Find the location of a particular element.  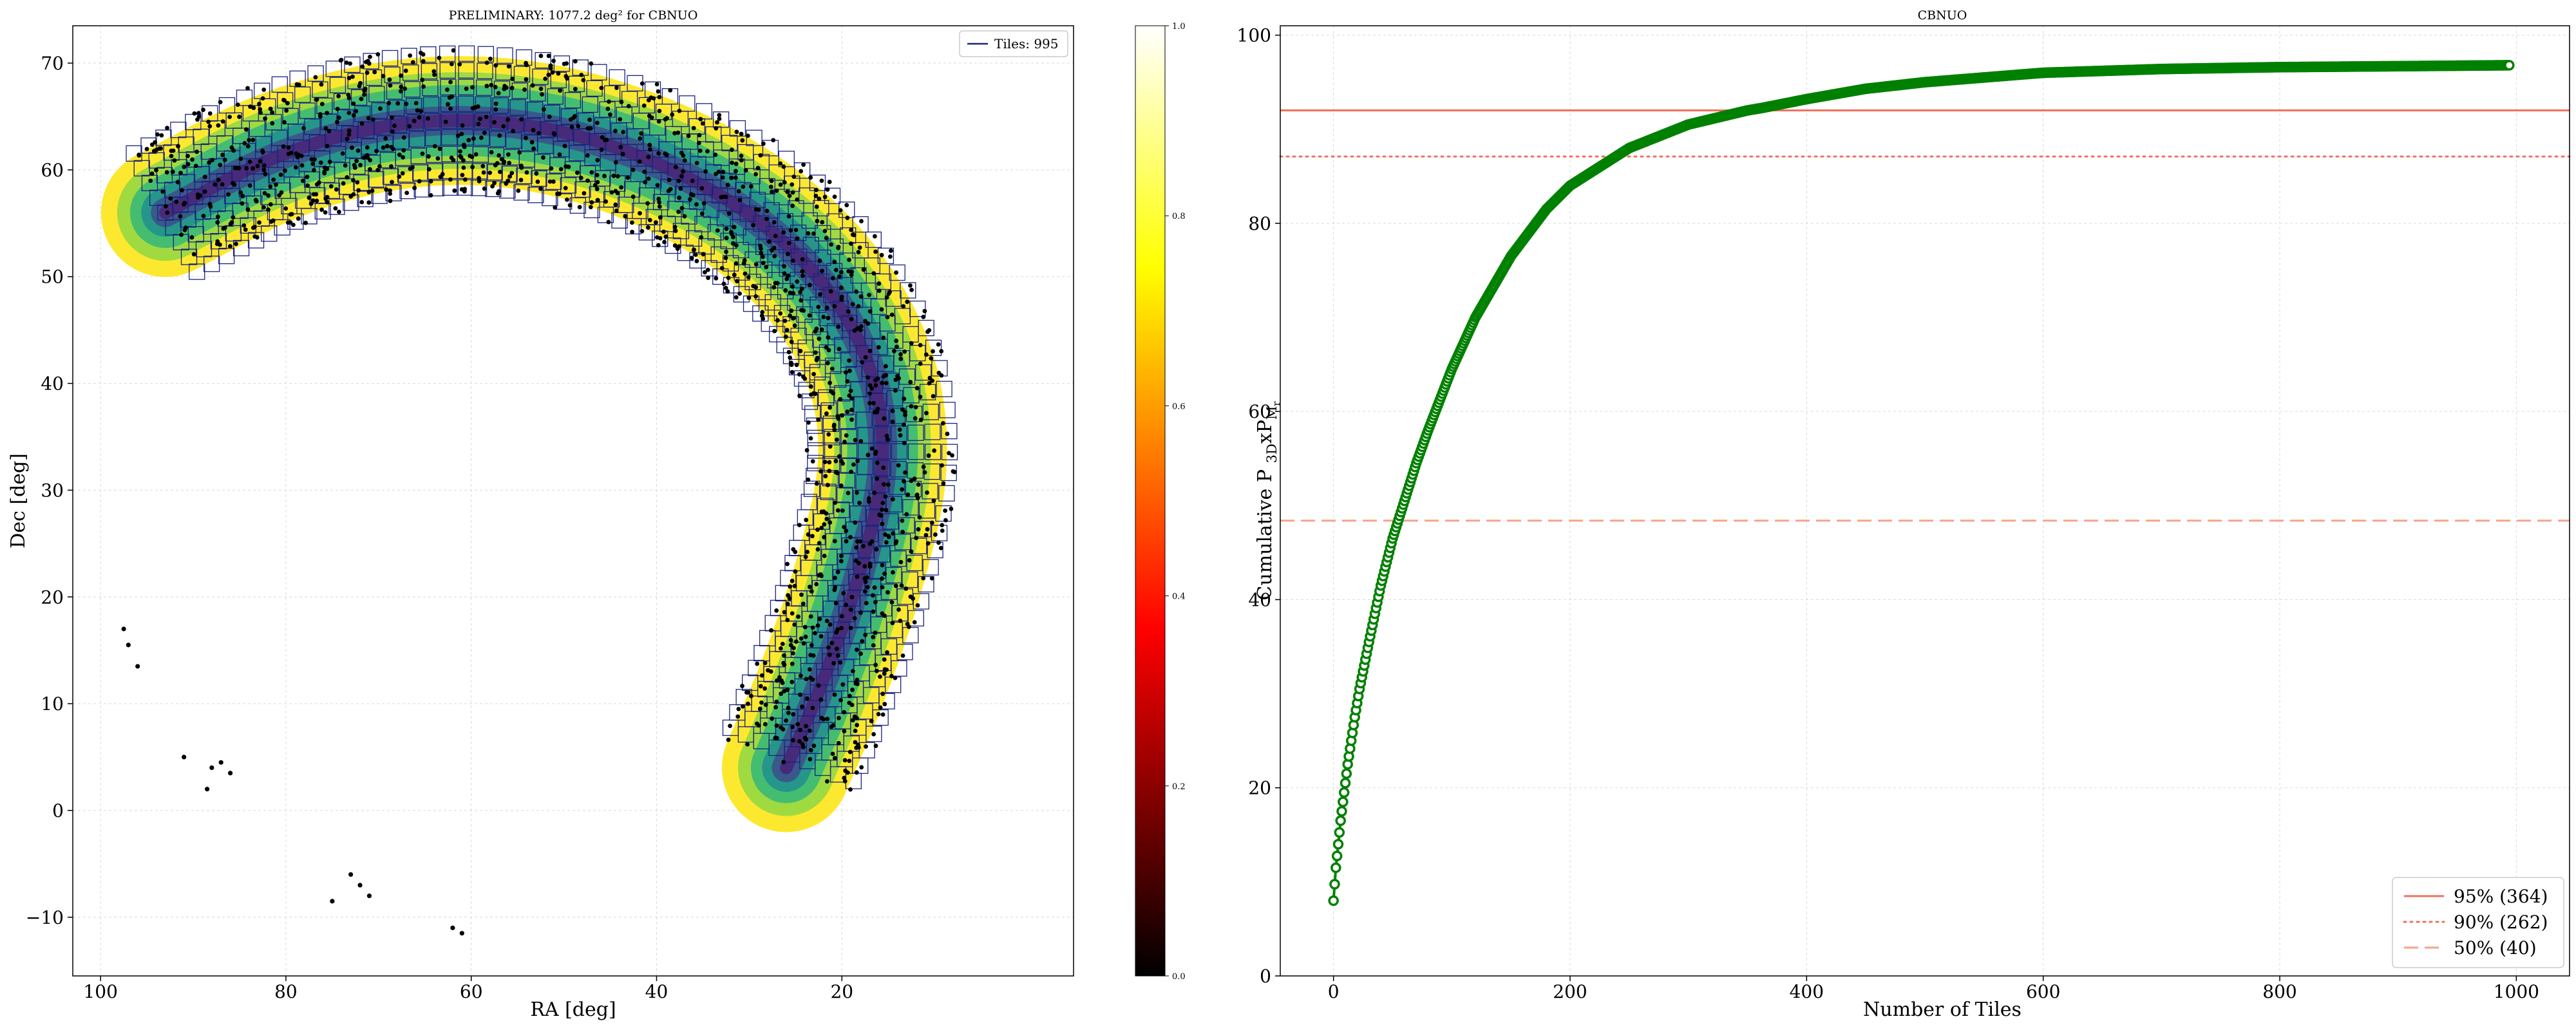

sky-map-y-tick-label: 0 is located at coordinates (58, 811).